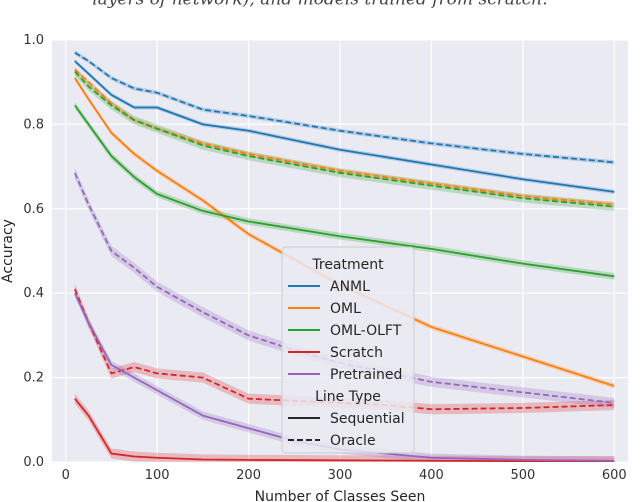  Describe the element at coordinates (431, 475) in the screenshot. I see `x-tick-label: 400` at that location.